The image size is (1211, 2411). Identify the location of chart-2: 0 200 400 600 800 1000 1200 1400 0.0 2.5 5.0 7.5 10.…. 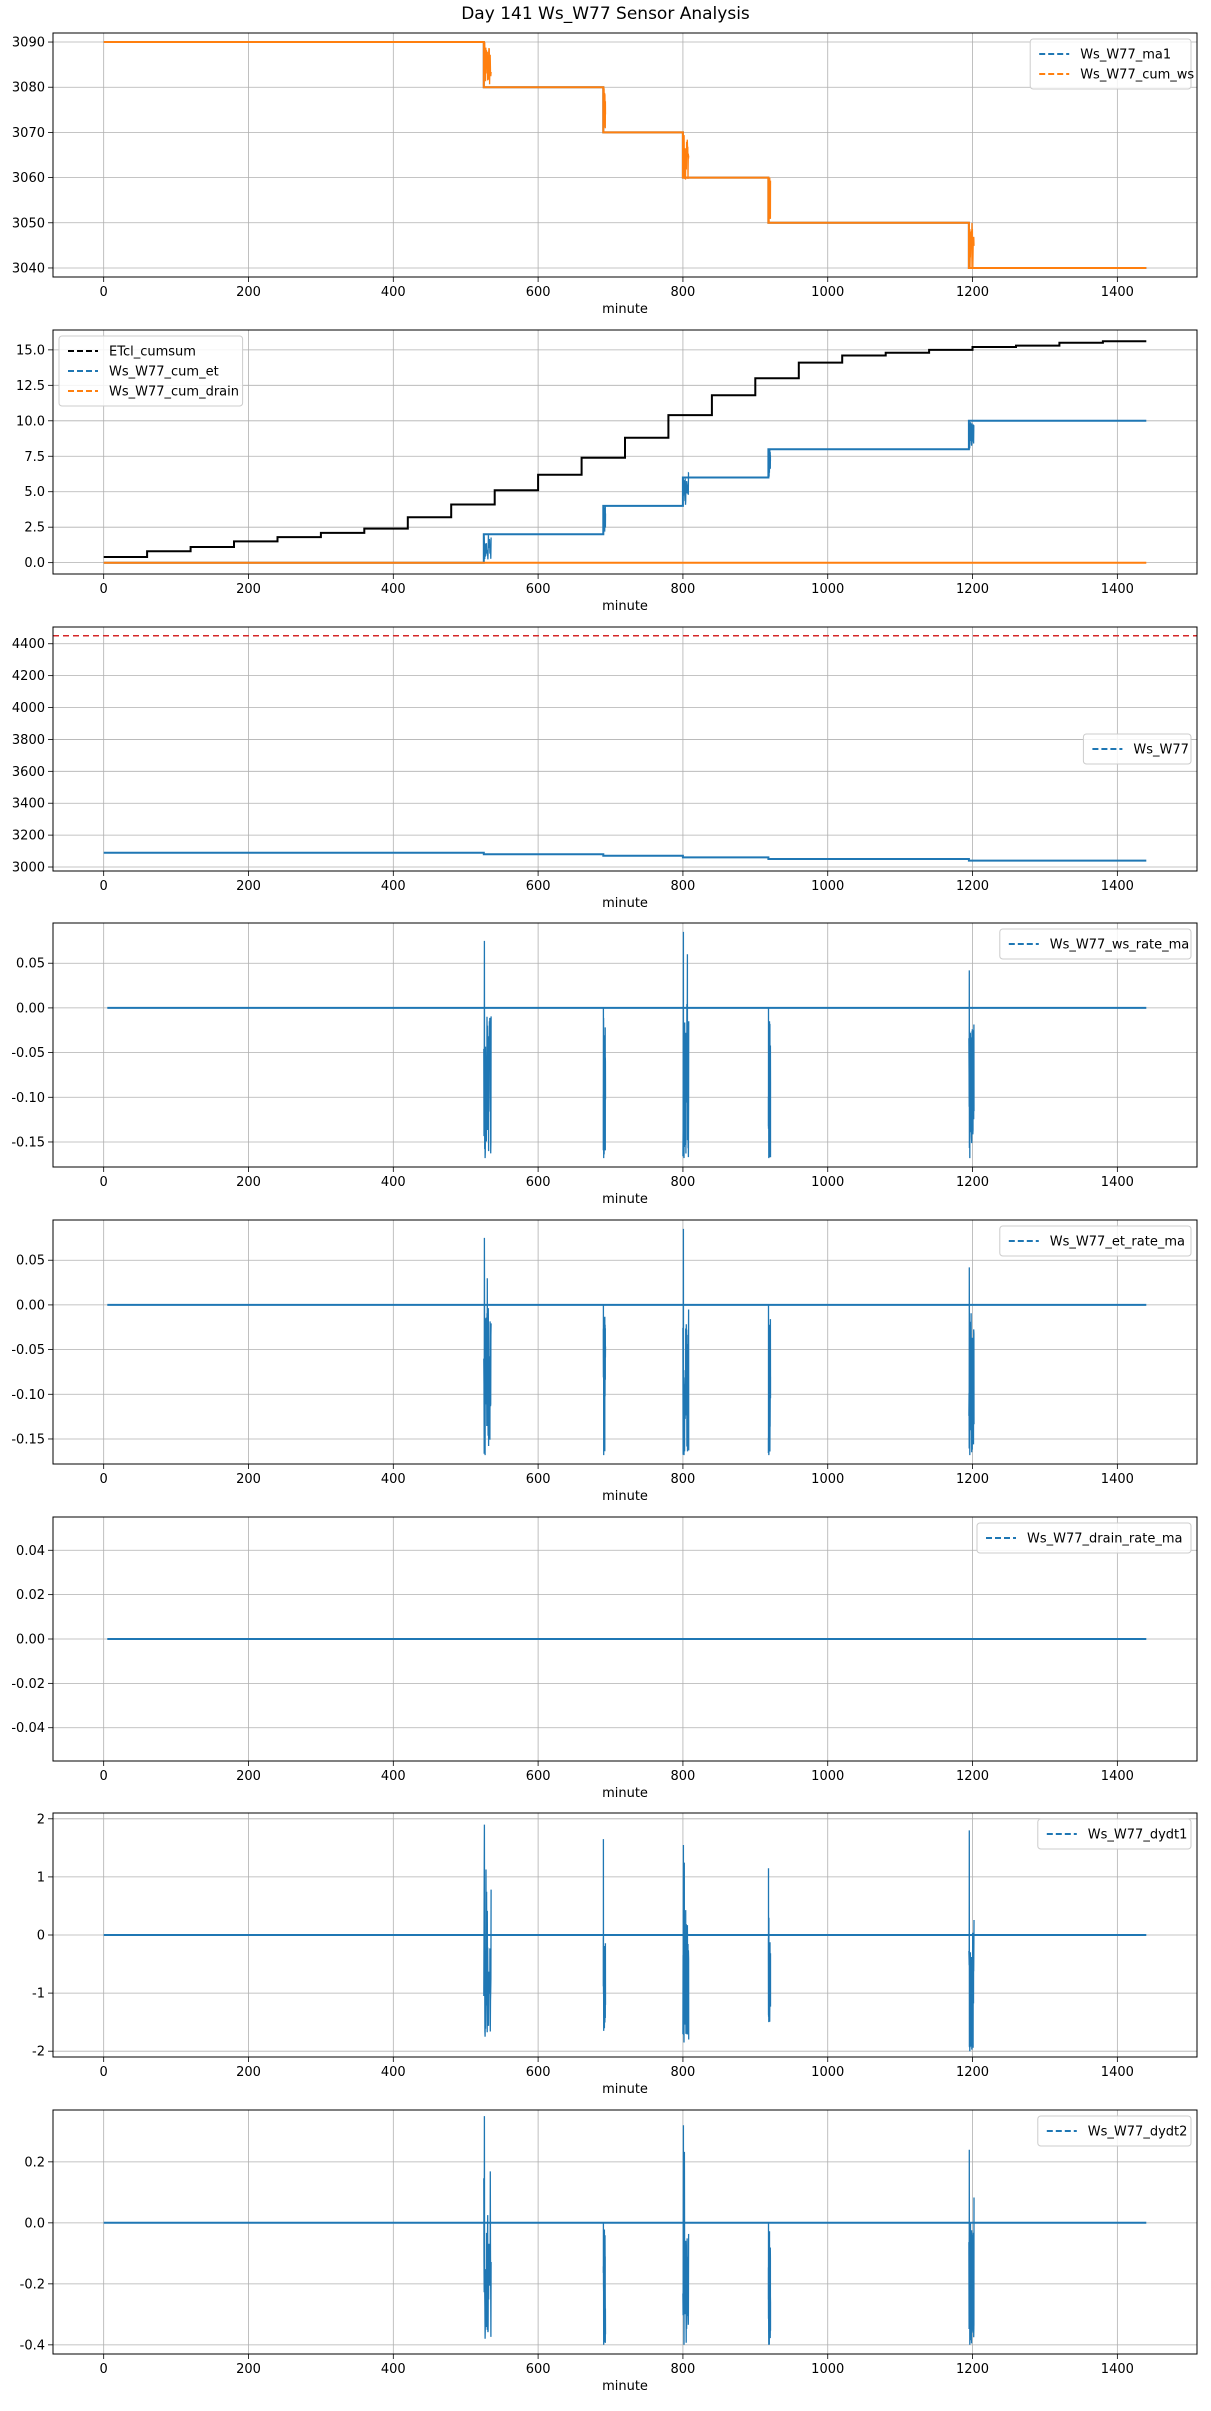
(607, 471).